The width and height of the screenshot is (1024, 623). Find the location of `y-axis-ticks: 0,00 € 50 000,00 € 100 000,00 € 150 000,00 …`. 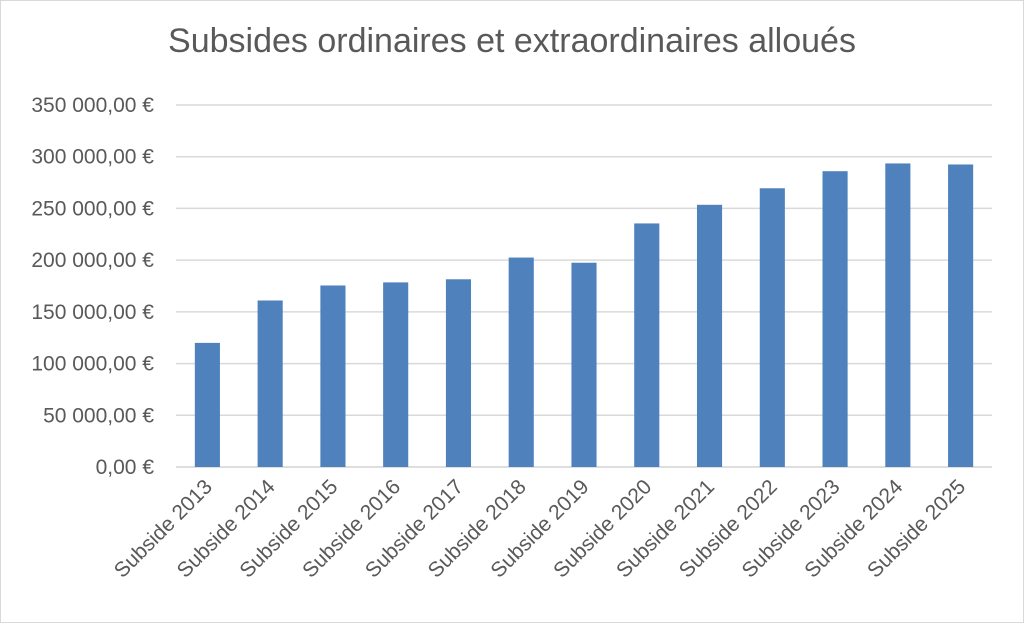

y-axis-ticks: 0,00 € 50 000,00 € 100 000,00 € 150 000,00 … is located at coordinates (92, 286).